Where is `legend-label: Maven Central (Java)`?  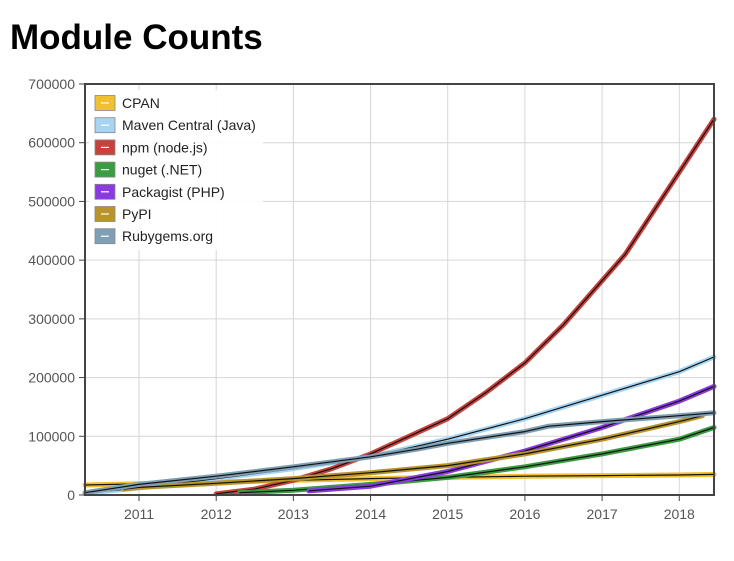
legend-label: Maven Central (Java) is located at coordinates (189, 125).